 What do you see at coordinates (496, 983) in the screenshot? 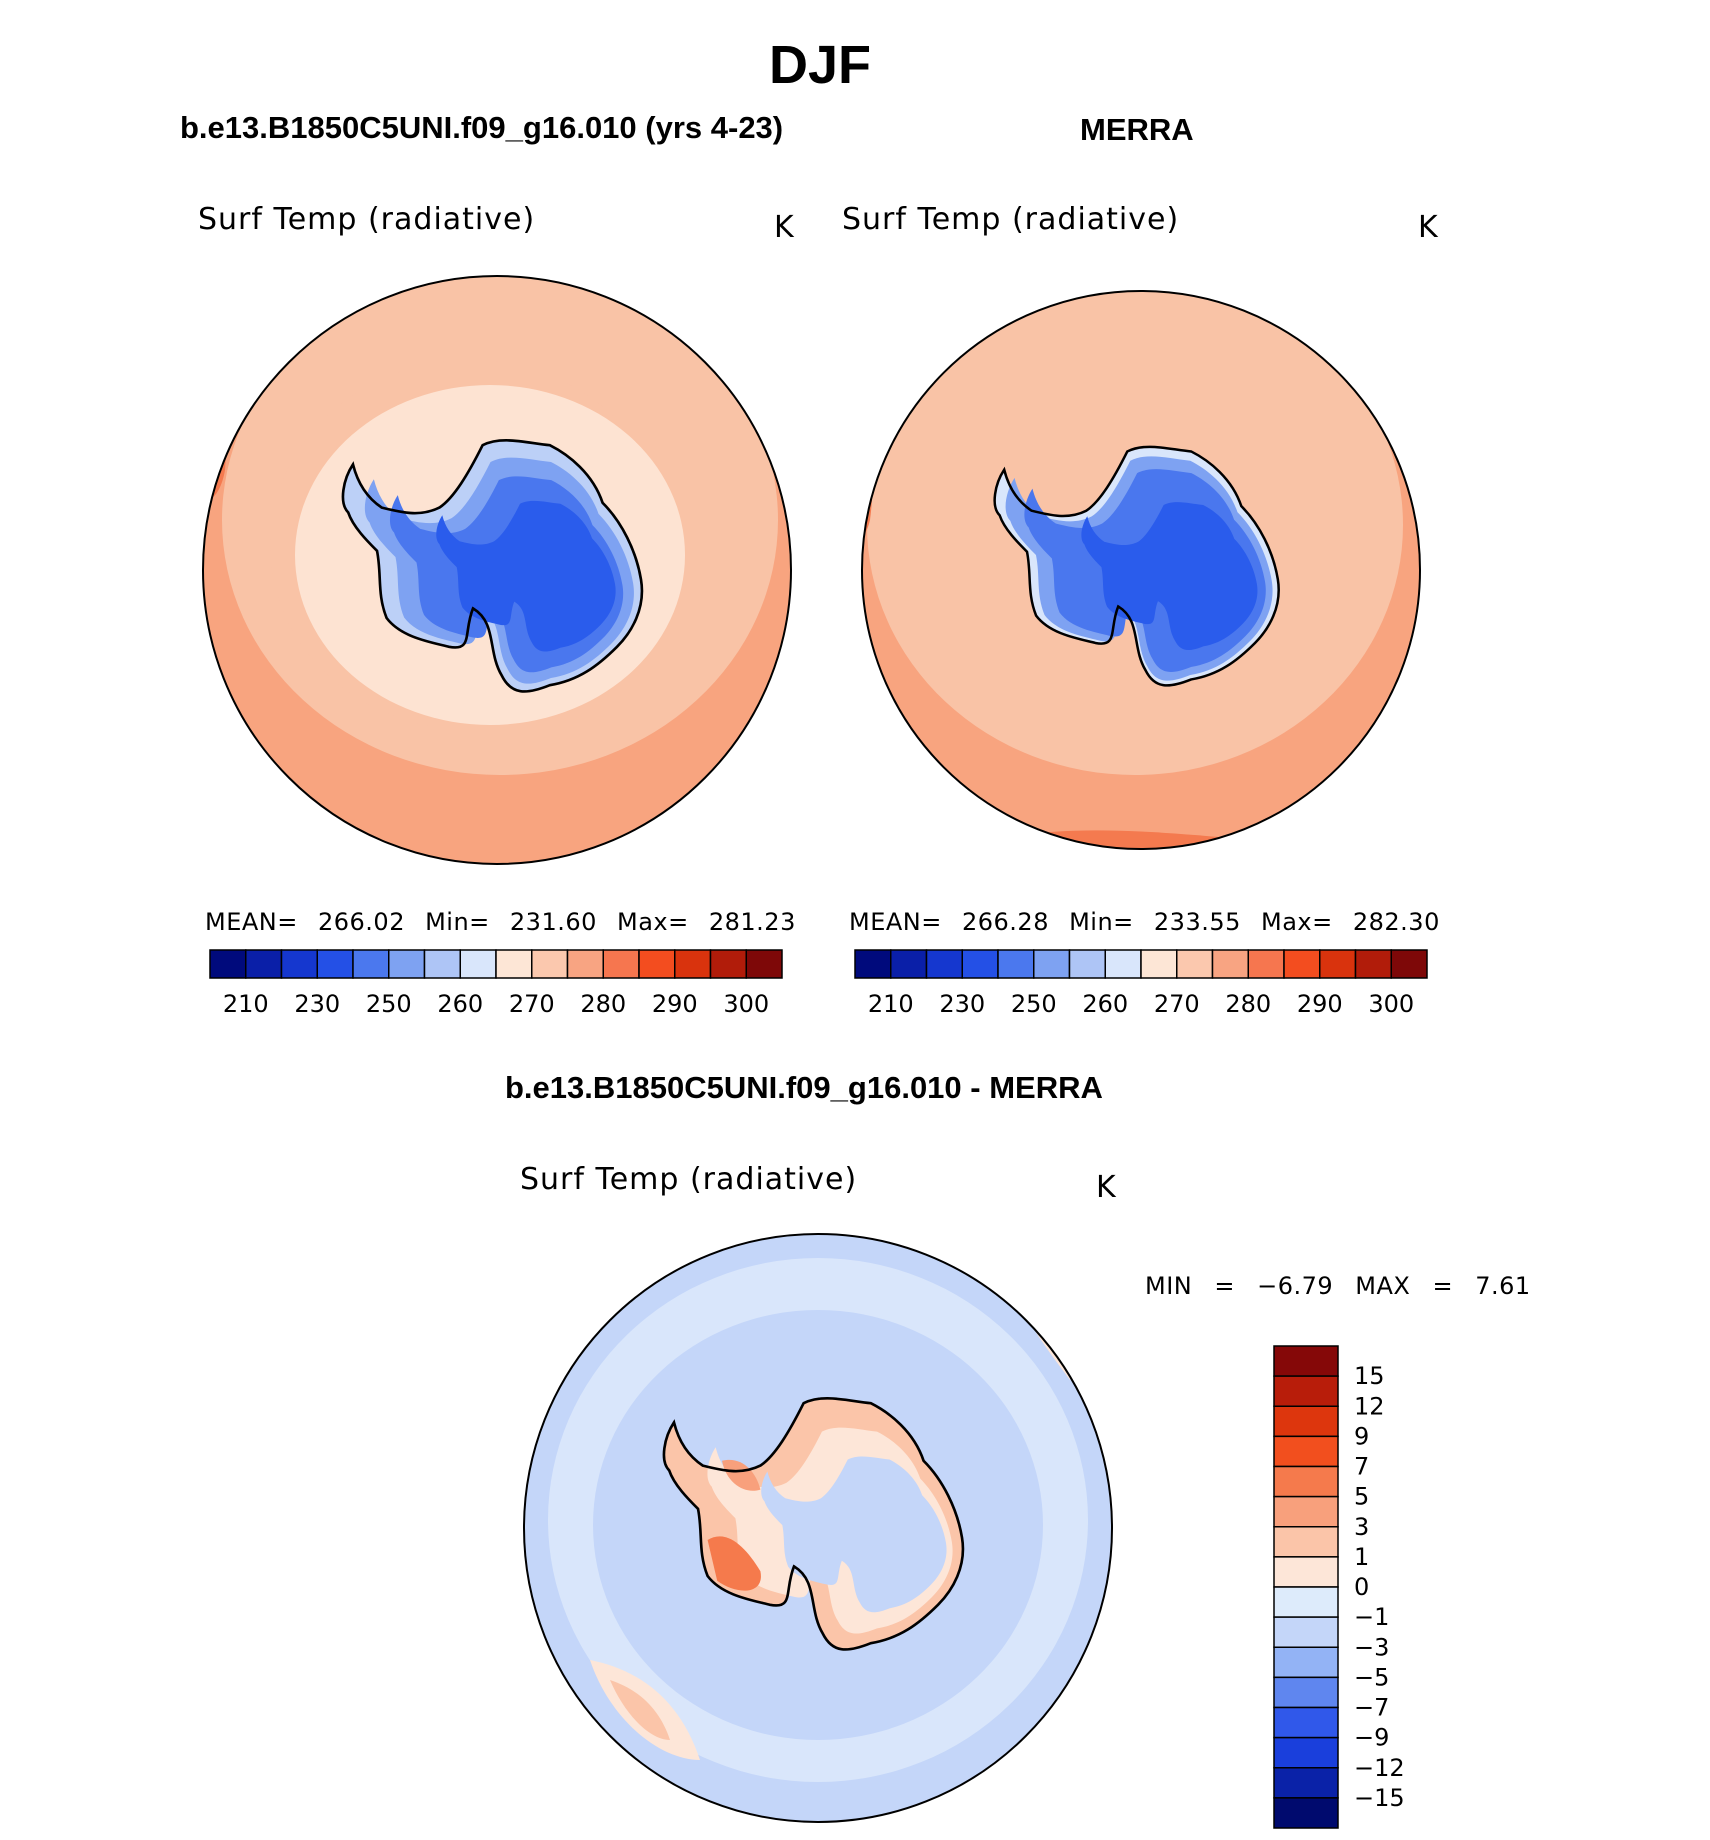
I see `model-colorbar: 210 230 250 260 270 280 290 300` at bounding box center [496, 983].